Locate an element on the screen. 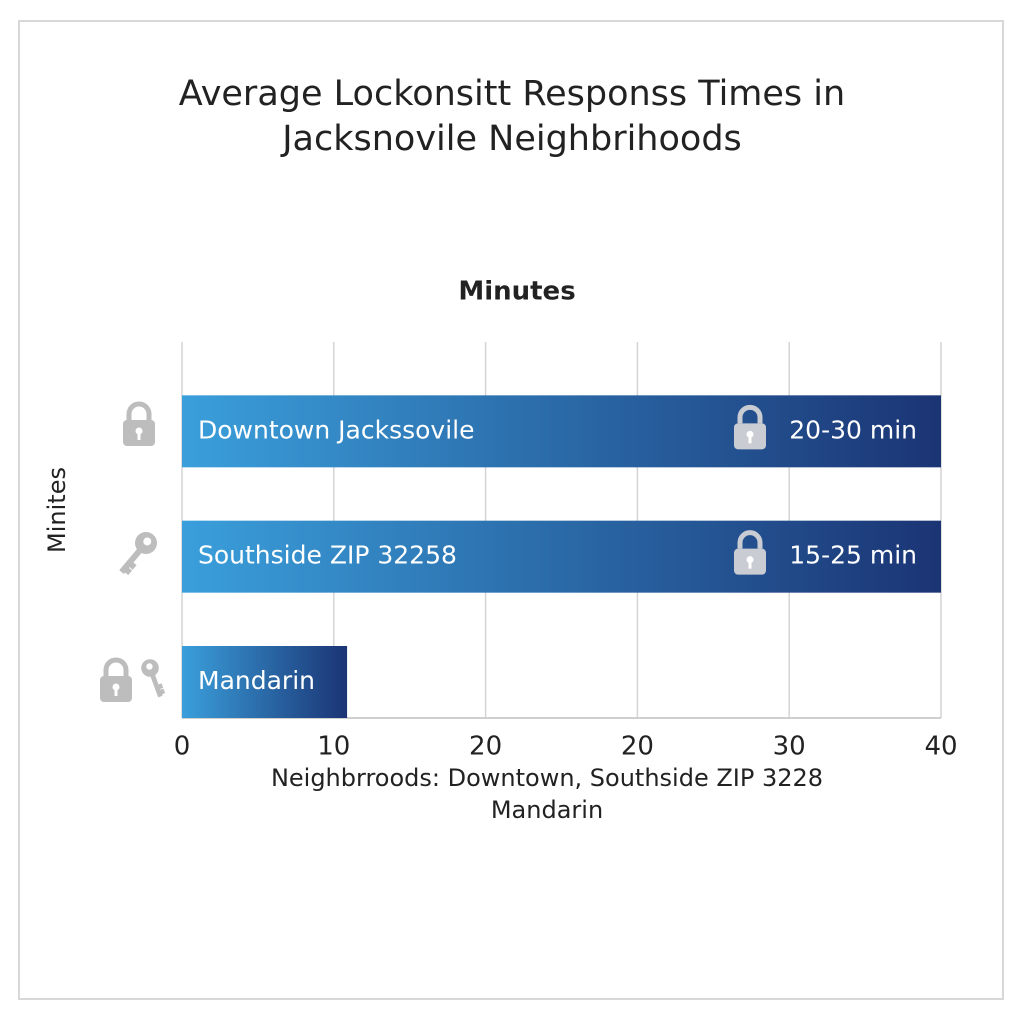  top-axis-label: Minutes is located at coordinates (516, 292).